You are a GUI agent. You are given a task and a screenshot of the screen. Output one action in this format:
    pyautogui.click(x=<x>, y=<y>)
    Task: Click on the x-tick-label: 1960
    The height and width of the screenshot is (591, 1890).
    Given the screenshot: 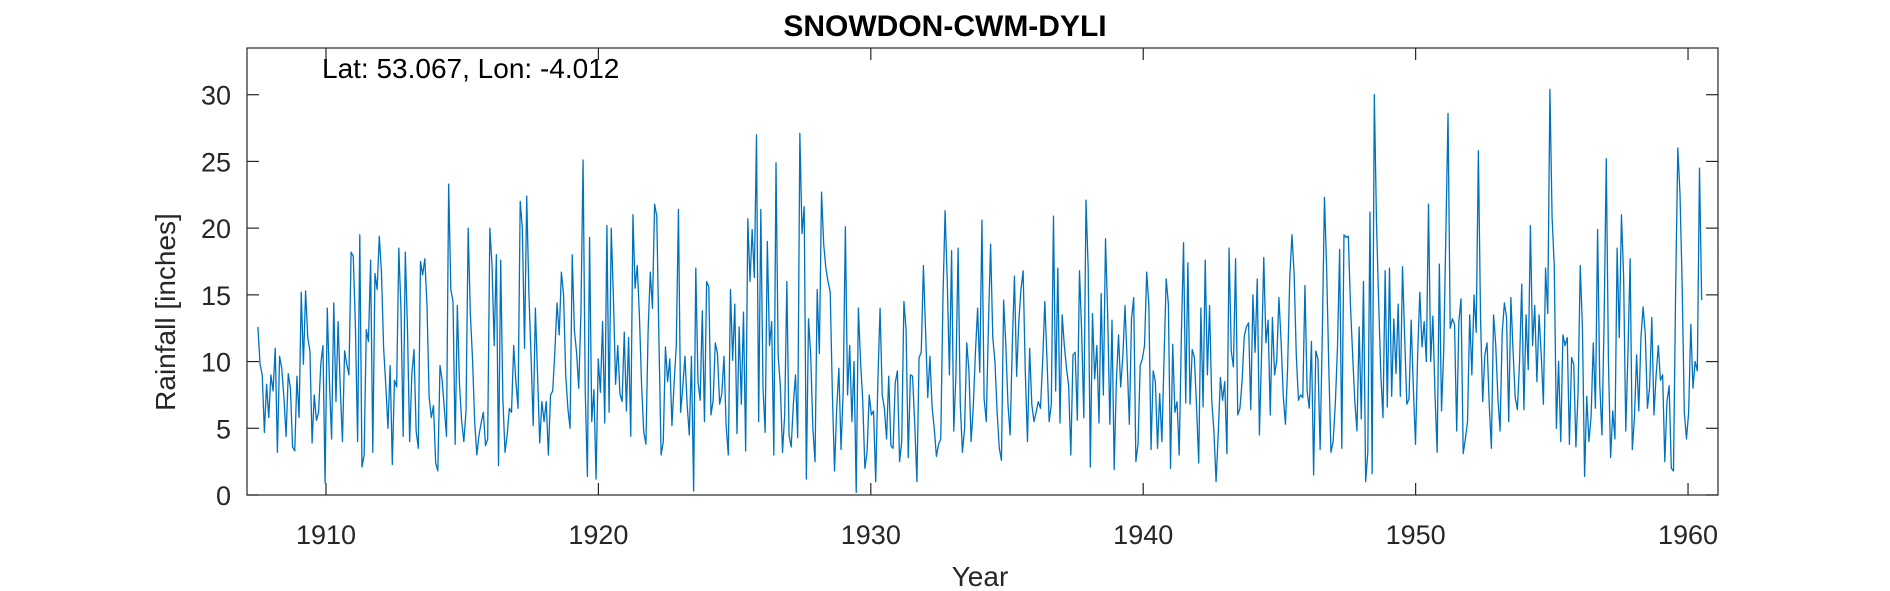 What is the action you would take?
    pyautogui.click(x=1688, y=535)
    